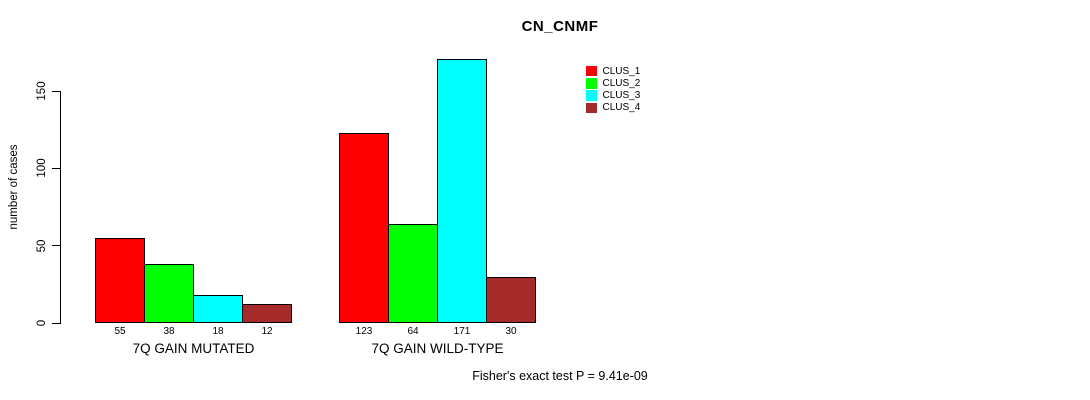 The image size is (1090, 400). What do you see at coordinates (218, 331) in the screenshot?
I see `bar-value-label: 18` at bounding box center [218, 331].